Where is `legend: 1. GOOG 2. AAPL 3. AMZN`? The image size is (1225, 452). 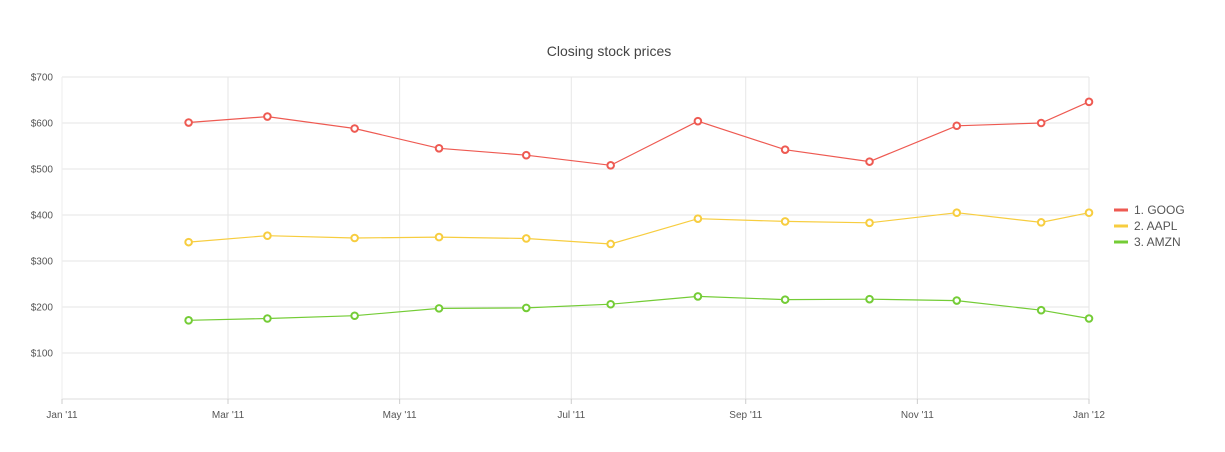 legend: 1. GOOG 2. AAPL 3. AMZN is located at coordinates (1149, 226).